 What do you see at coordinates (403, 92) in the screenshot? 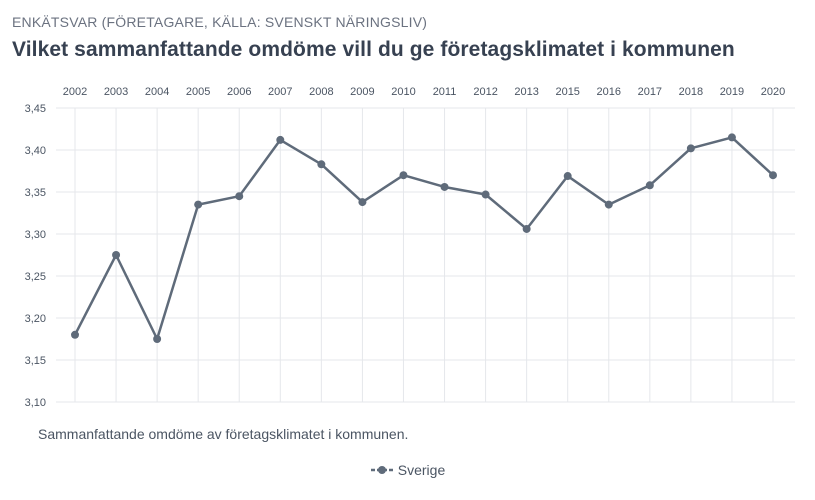
I see `x-tick-label: 2010` at bounding box center [403, 92].